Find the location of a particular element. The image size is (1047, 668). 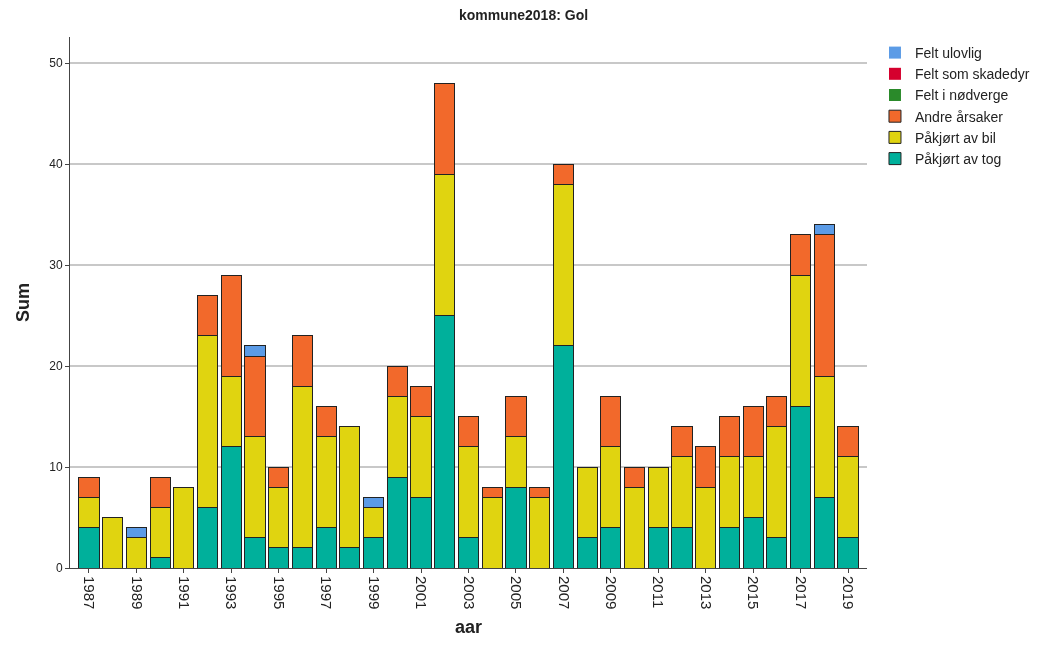

y-tick-label: 30 is located at coordinates (56, 265).